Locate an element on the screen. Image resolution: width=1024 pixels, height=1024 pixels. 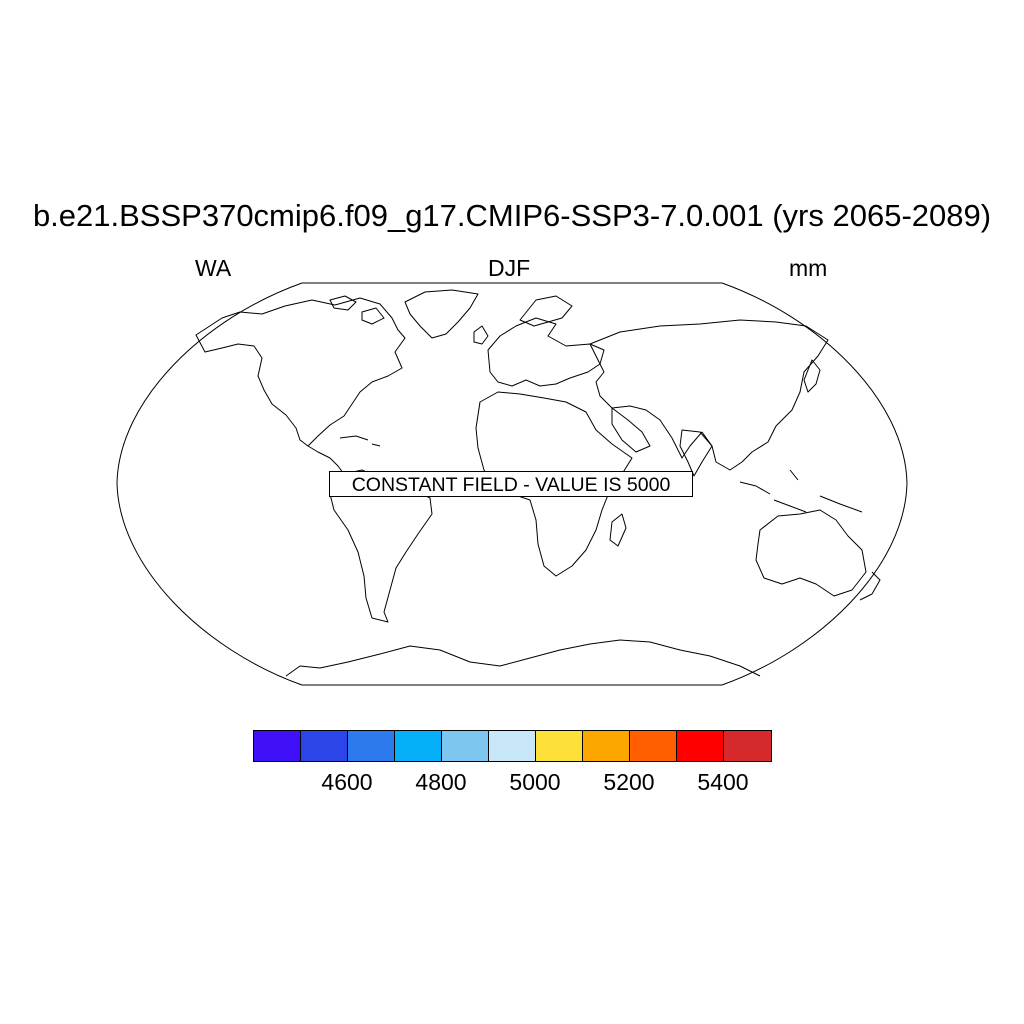
constant-field-annotation: CONSTANT FIELD - VALUE IS 5000 is located at coordinates (511, 484).